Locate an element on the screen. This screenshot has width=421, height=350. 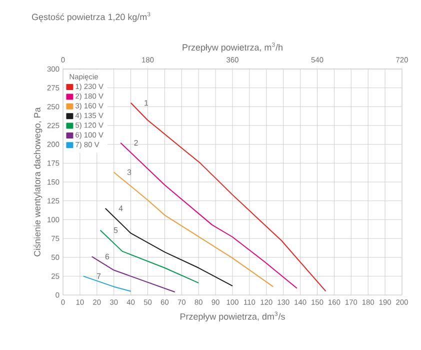
x-axis-title: Przepływ powietrza, dm$^{3}$/s is located at coordinates (232, 317).